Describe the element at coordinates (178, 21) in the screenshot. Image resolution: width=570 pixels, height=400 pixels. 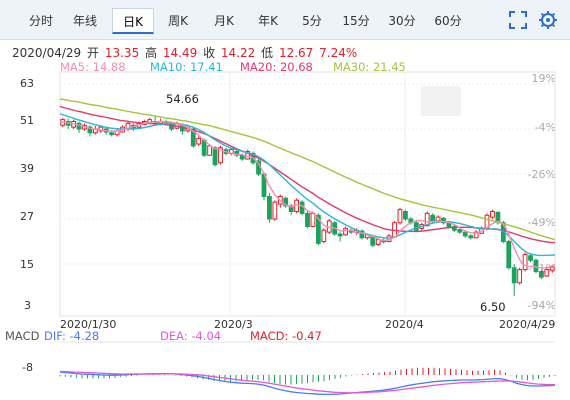
I see `tab-week-k: 周K` at that location.